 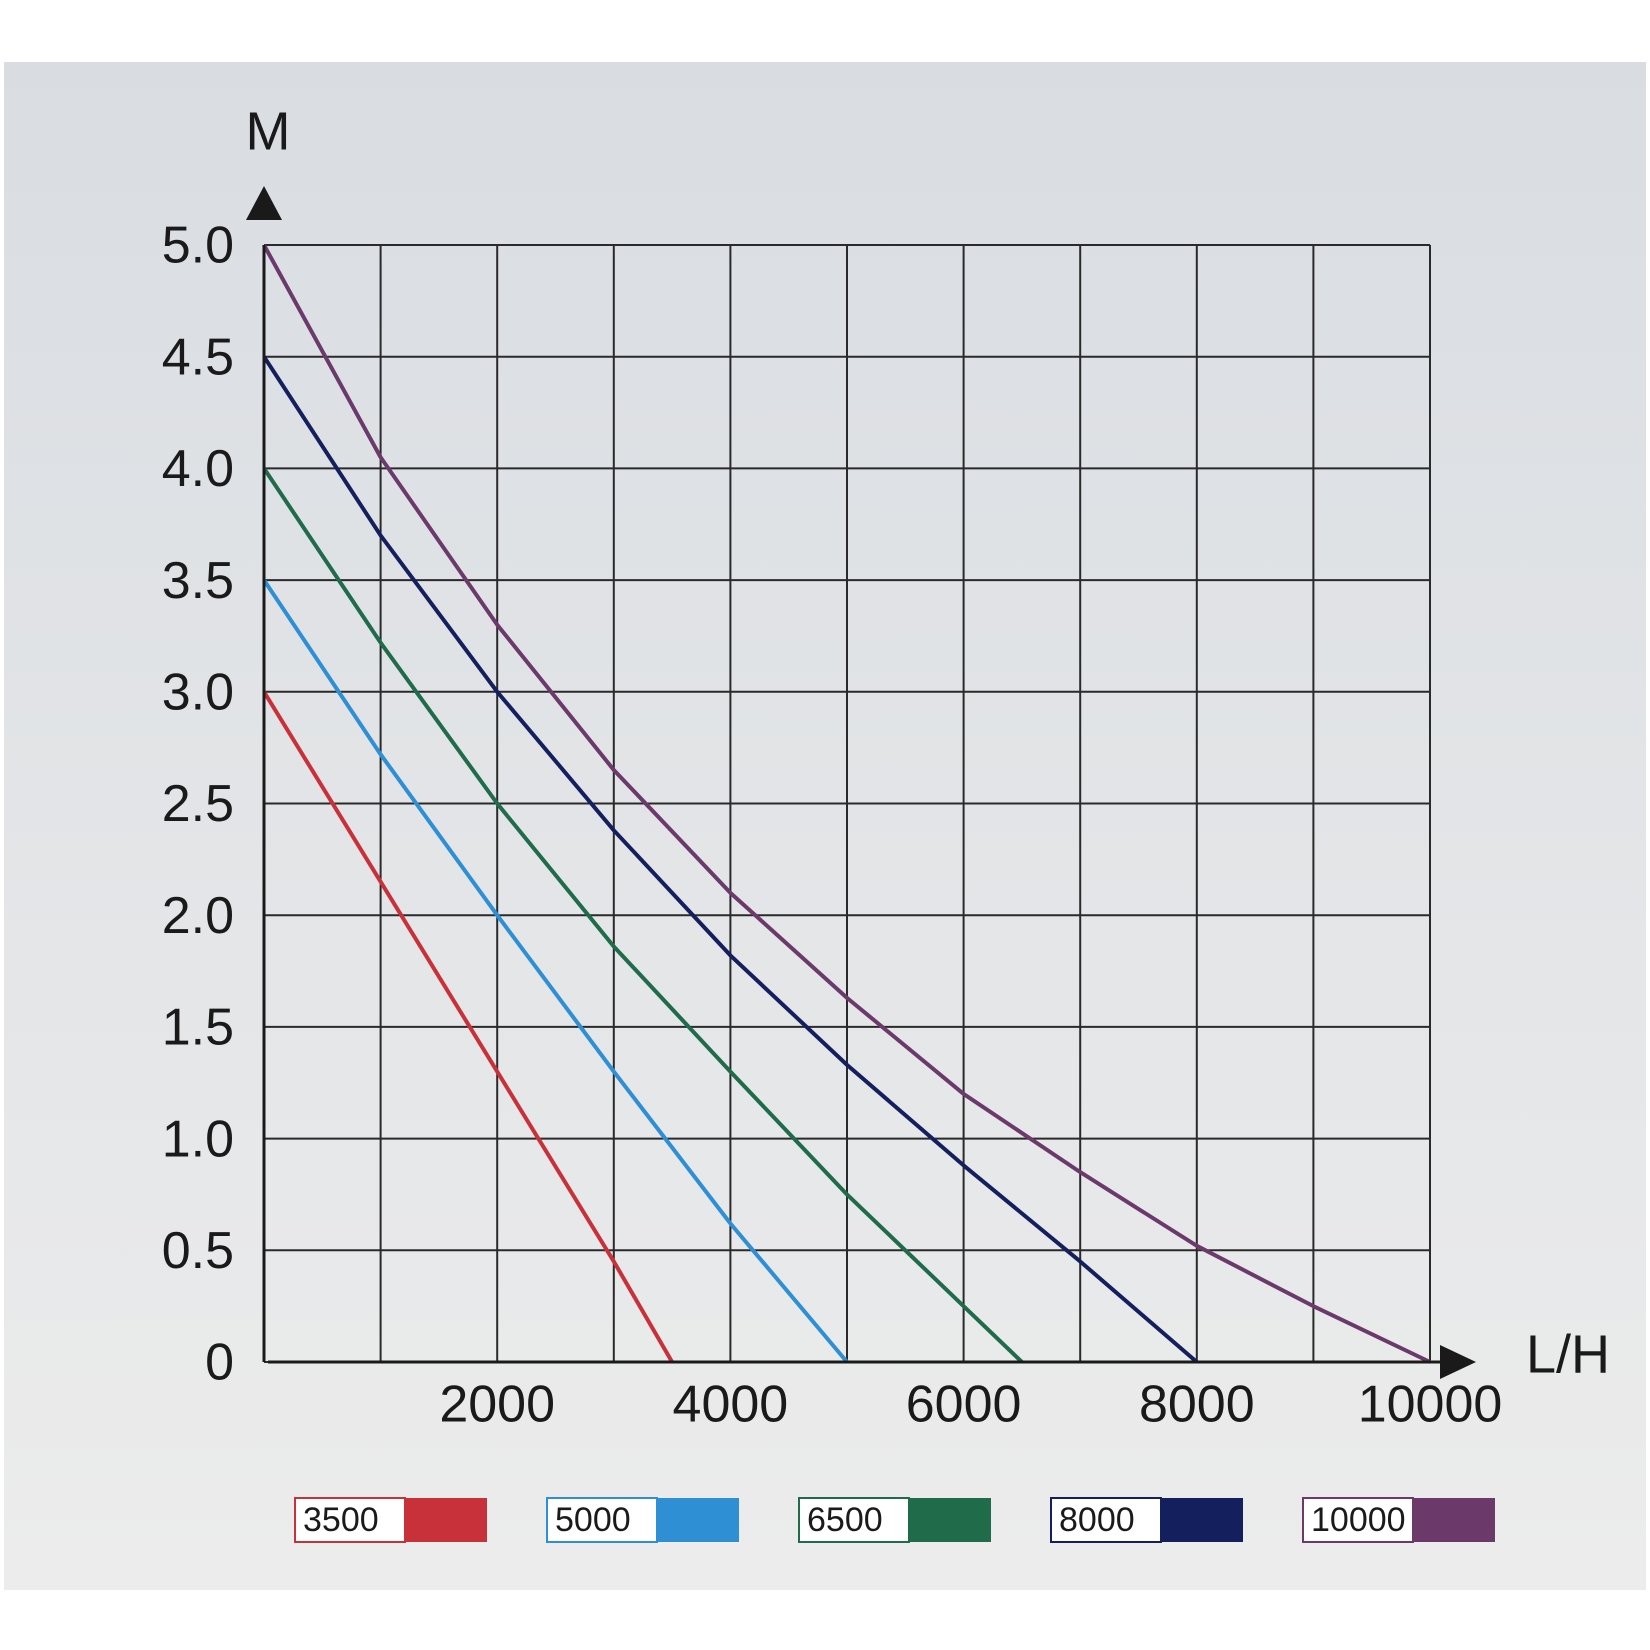 I want to click on y-tick-label: 0, so click(x=219, y=1363).